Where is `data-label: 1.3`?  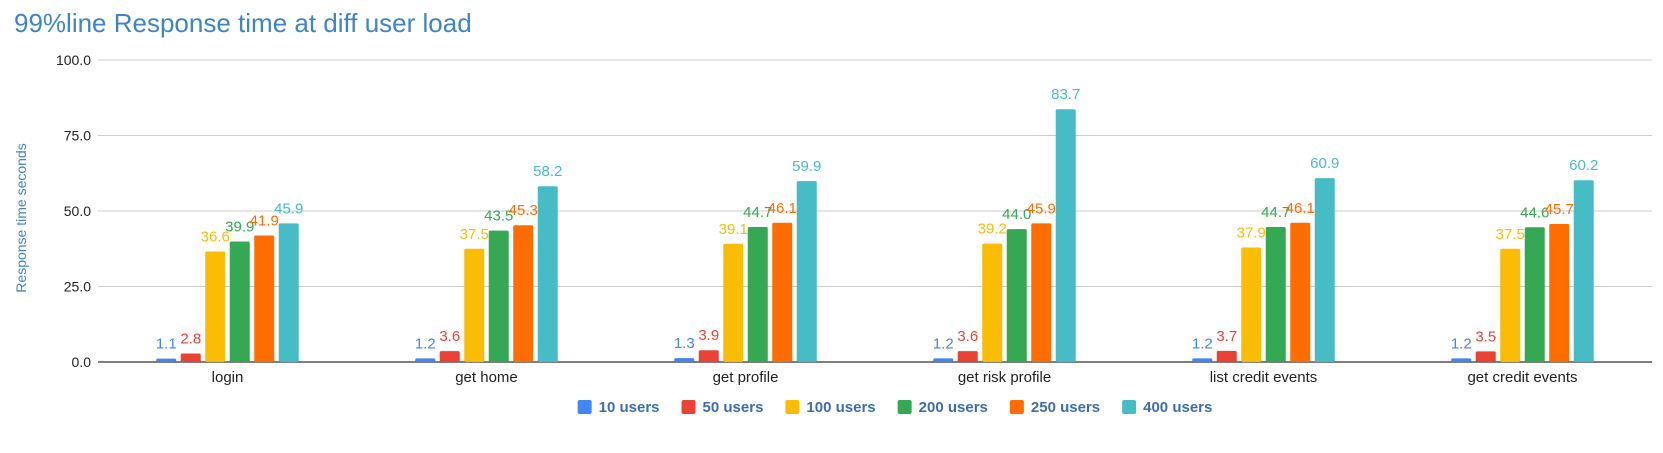 data-label: 1.3 is located at coordinates (684, 343).